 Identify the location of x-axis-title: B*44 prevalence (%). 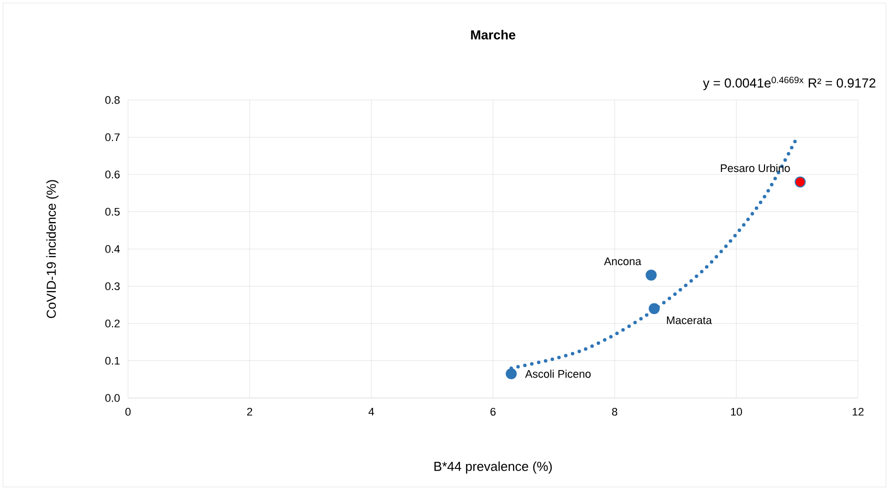
(493, 467).